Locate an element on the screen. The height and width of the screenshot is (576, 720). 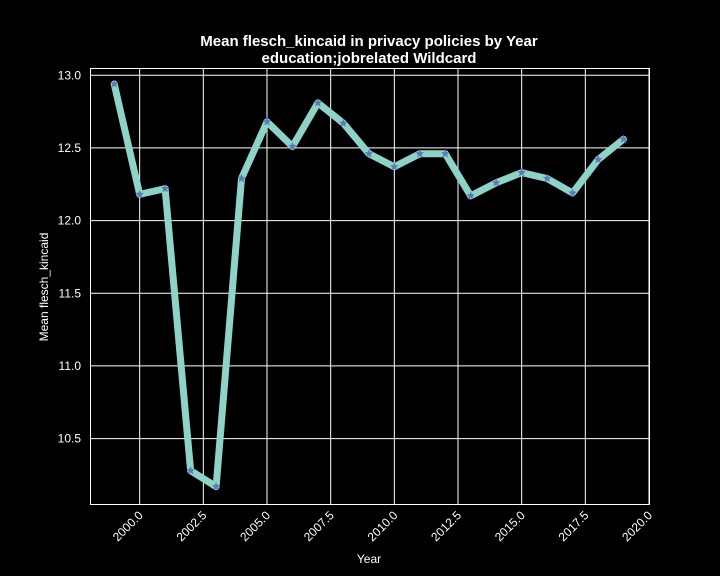
x-tick-label: 2015.0 is located at coordinates (510, 526).